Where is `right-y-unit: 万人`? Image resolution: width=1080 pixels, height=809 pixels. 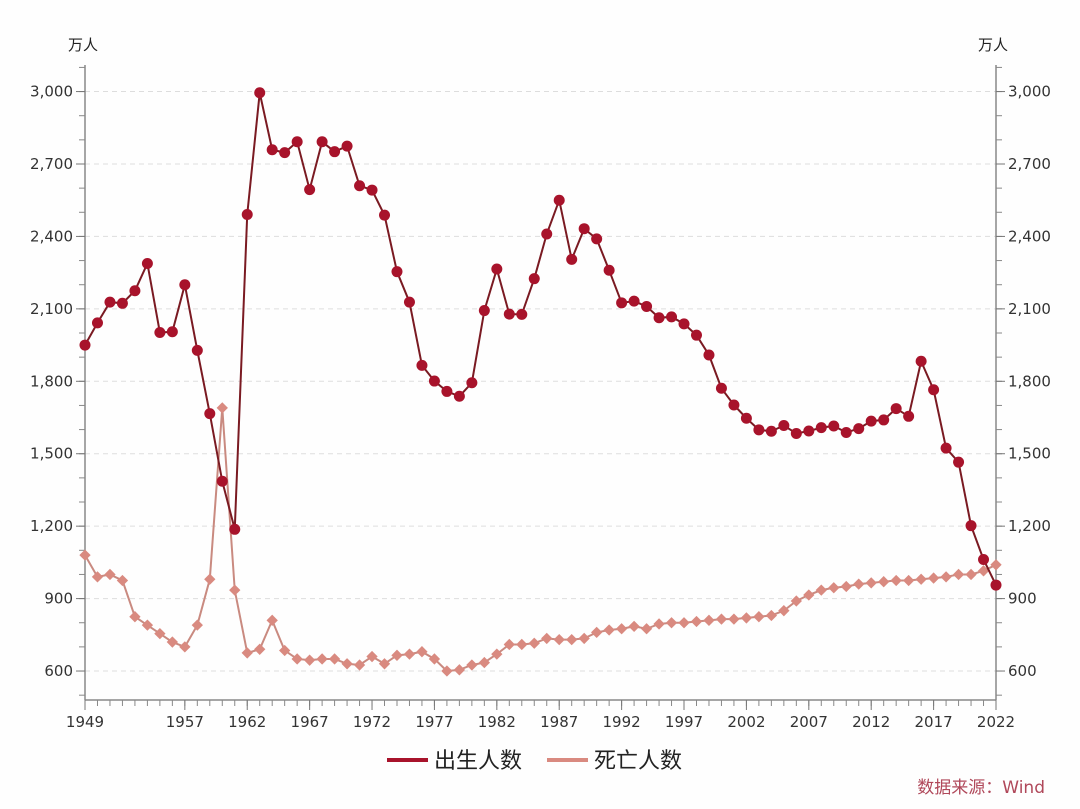
right-y-unit: 万人 is located at coordinates (993, 45).